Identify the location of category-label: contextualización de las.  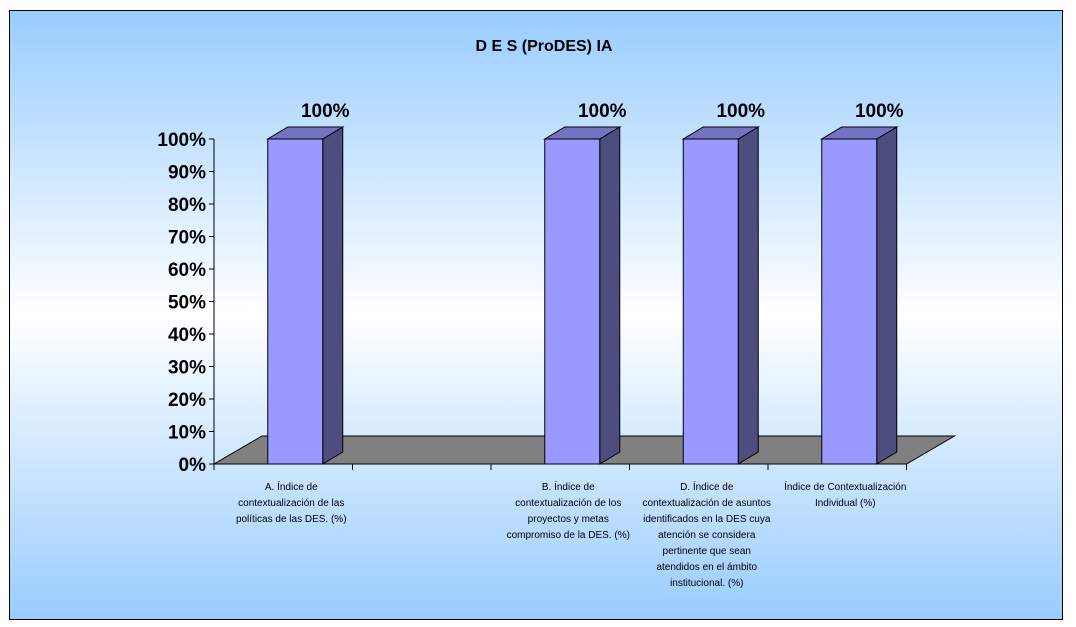
(291, 503).